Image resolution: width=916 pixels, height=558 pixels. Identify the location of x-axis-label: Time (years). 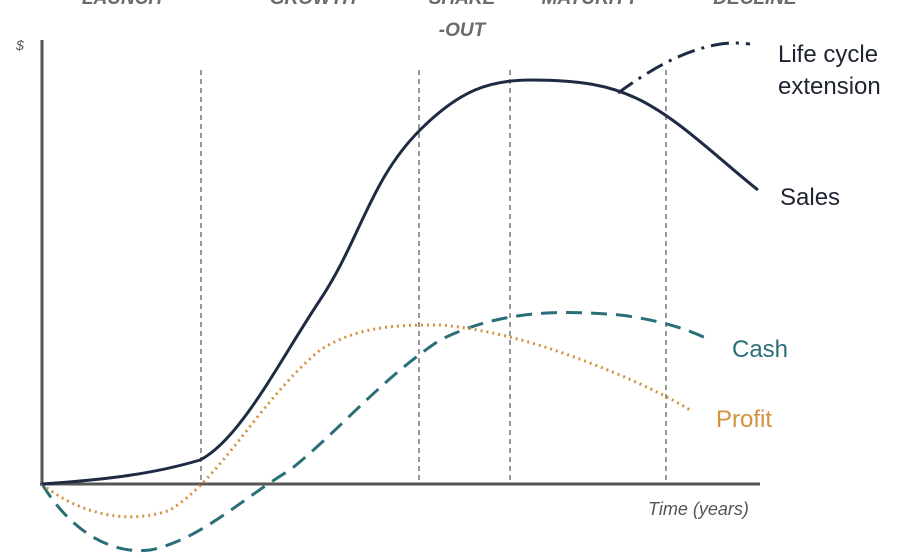
(698, 509).